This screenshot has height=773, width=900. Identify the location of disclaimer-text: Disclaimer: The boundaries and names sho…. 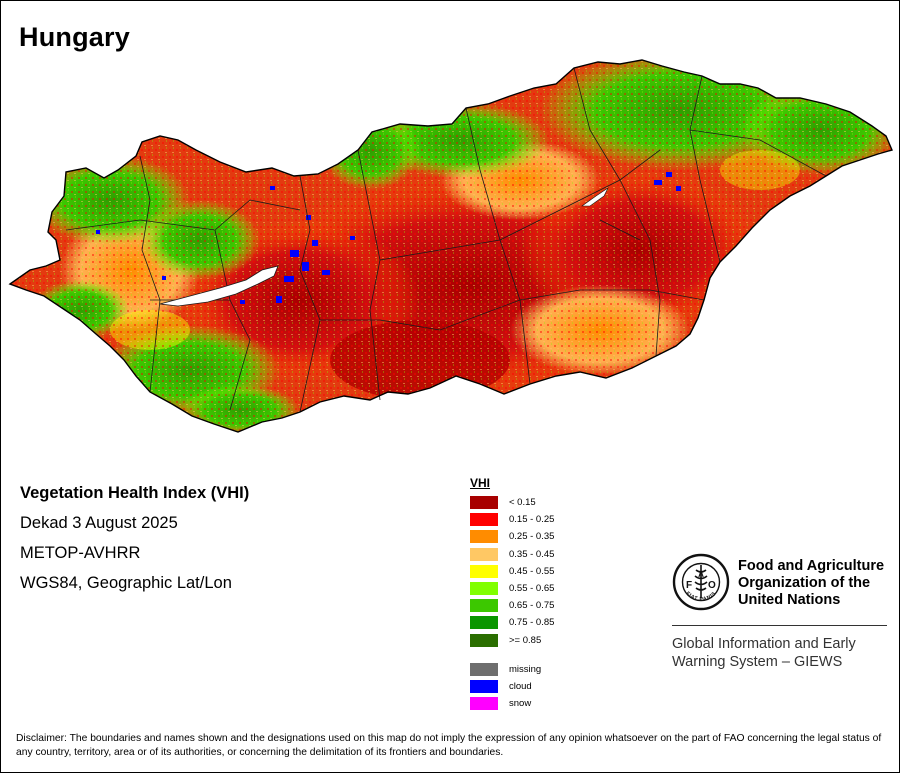
(449, 745).